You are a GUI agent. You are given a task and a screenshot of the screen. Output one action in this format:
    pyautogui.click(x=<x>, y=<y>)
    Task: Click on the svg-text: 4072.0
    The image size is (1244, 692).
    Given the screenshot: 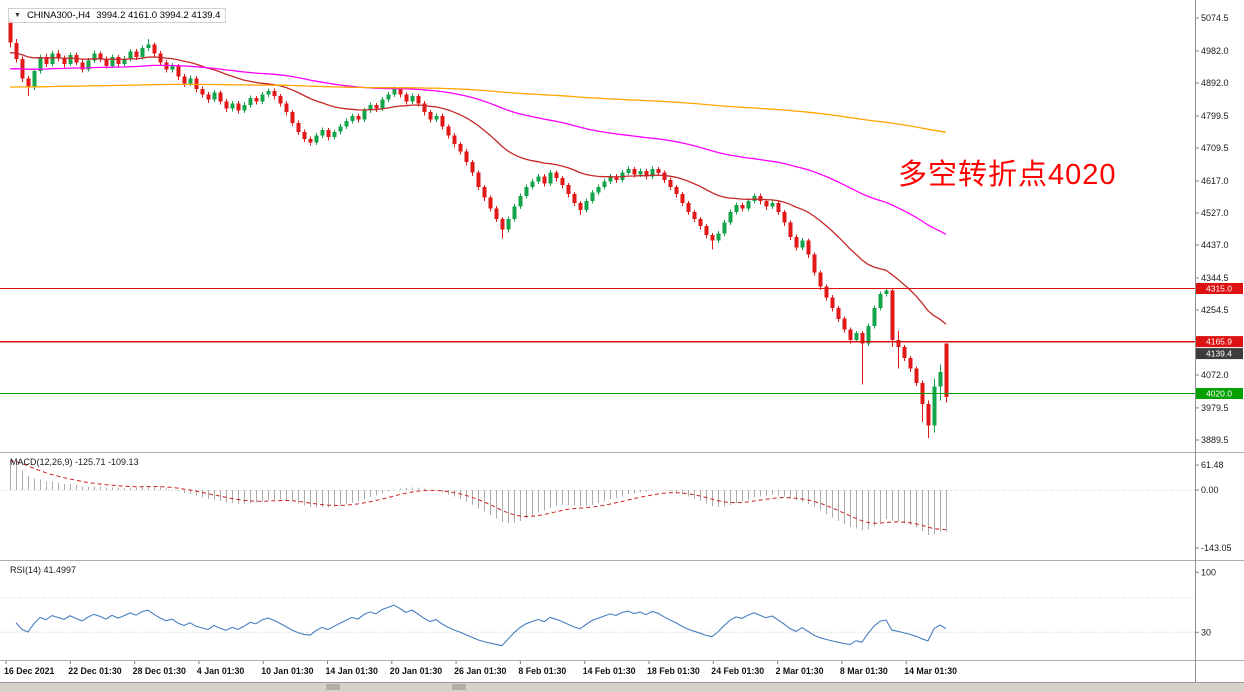 What is the action you would take?
    pyautogui.click(x=1215, y=375)
    